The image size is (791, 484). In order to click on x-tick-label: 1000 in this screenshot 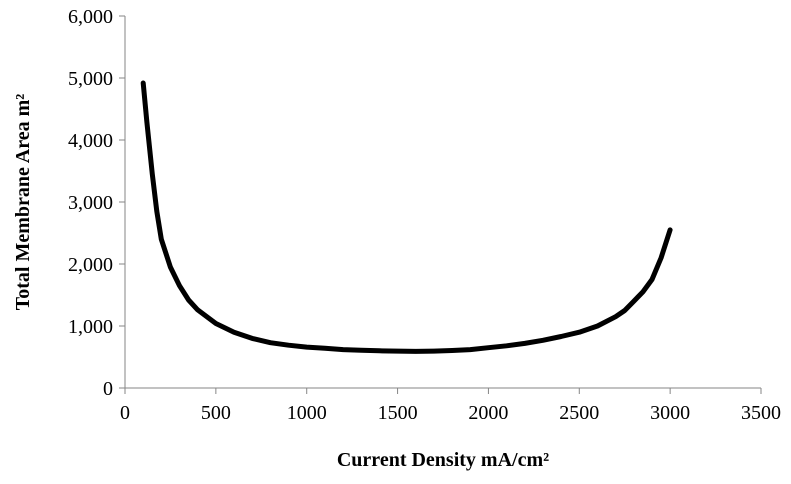, I will do `click(307, 413)`.